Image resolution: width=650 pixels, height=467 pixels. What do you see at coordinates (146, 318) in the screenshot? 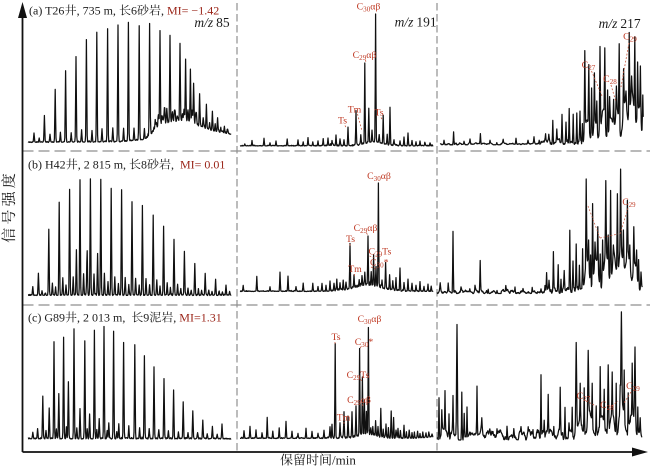
I see `svg-text: 9` at bounding box center [146, 318].